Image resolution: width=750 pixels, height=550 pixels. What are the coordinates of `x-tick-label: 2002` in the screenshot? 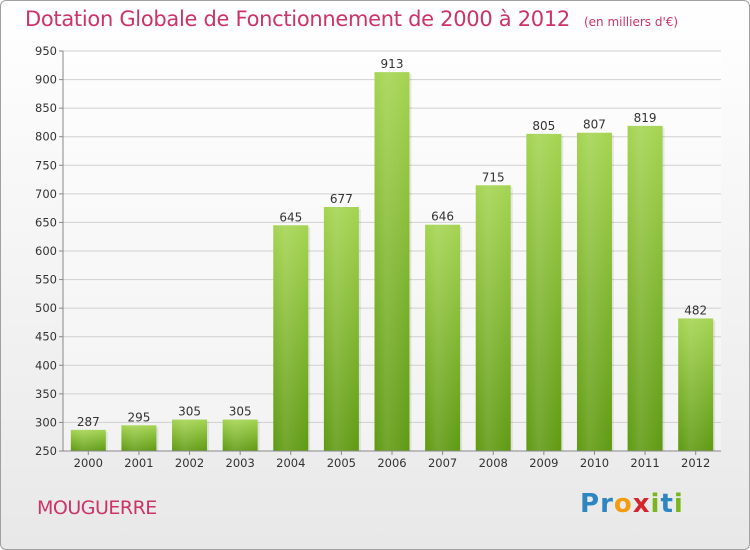 It's located at (189, 463).